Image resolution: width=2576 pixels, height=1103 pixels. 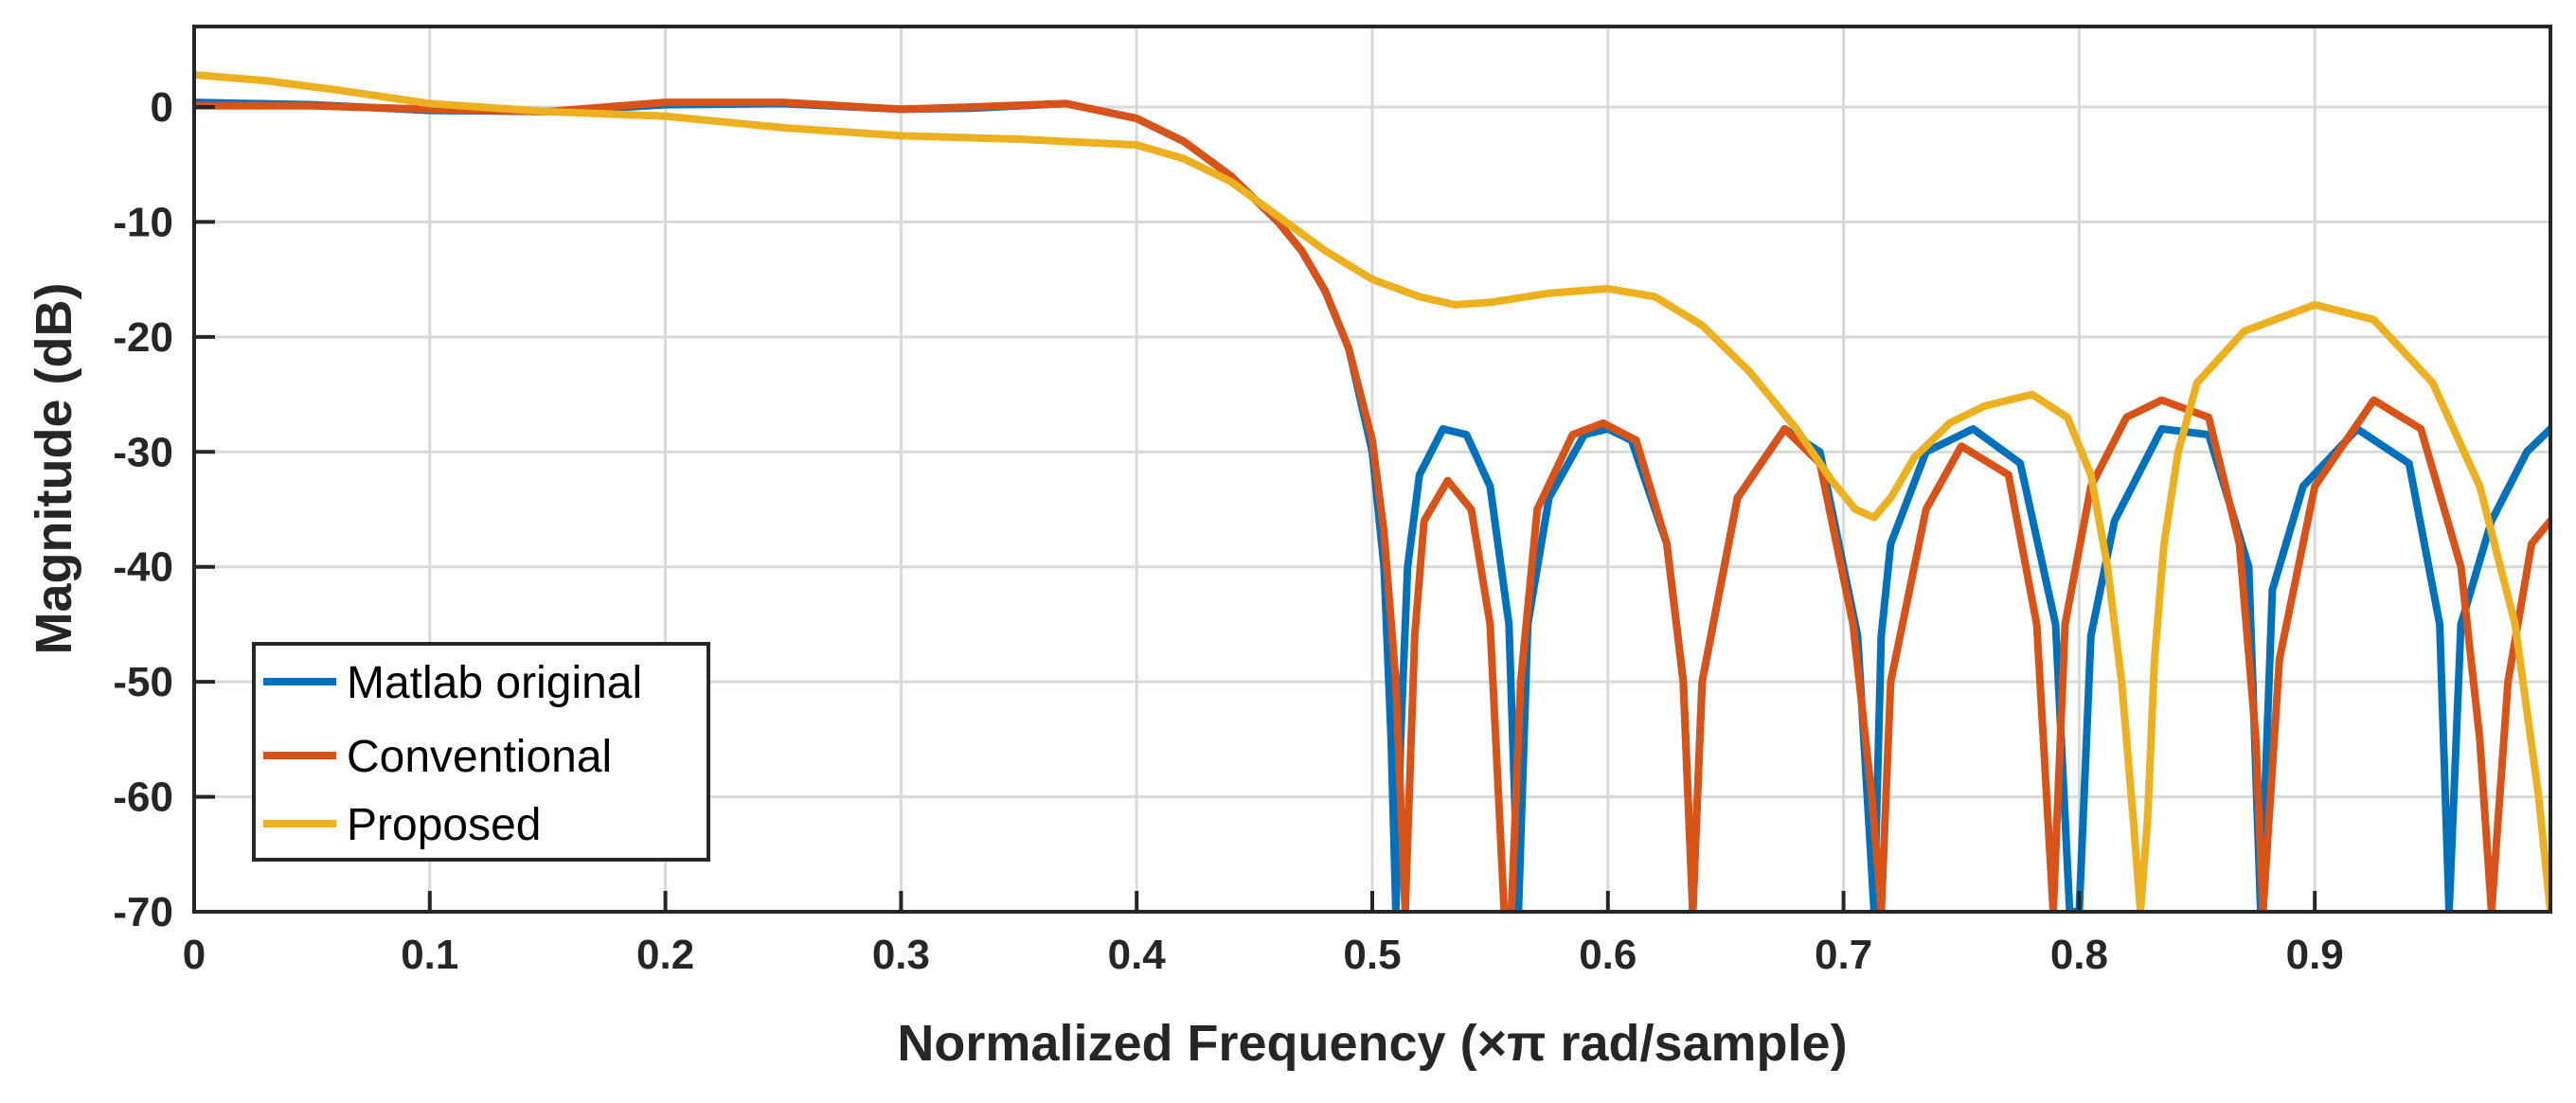 What do you see at coordinates (665, 955) in the screenshot?
I see `x-tick-label: 0.2` at bounding box center [665, 955].